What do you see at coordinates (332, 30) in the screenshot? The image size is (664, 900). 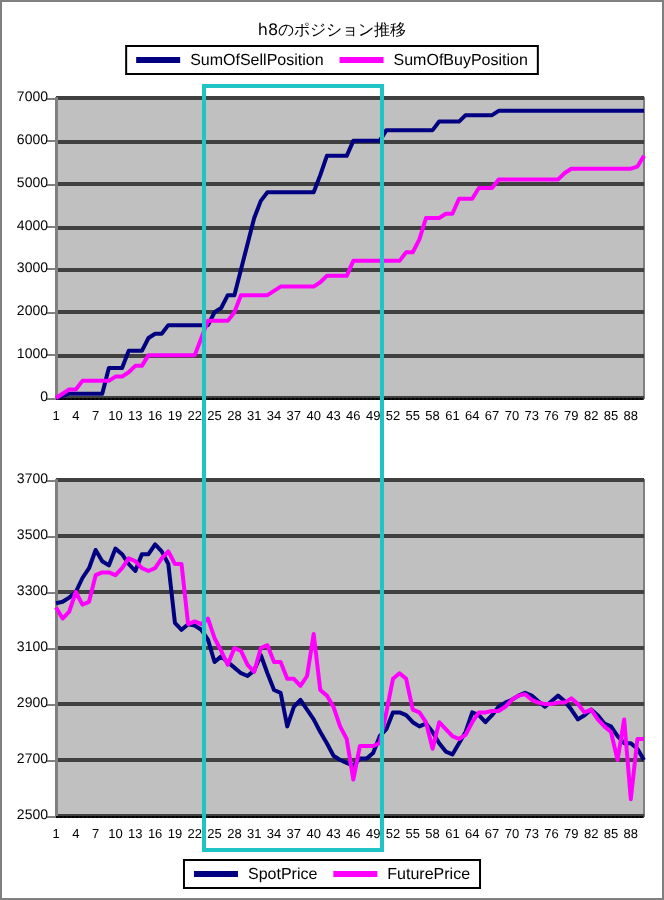 I see `chart-title: h8のポジション推移` at bounding box center [332, 30].